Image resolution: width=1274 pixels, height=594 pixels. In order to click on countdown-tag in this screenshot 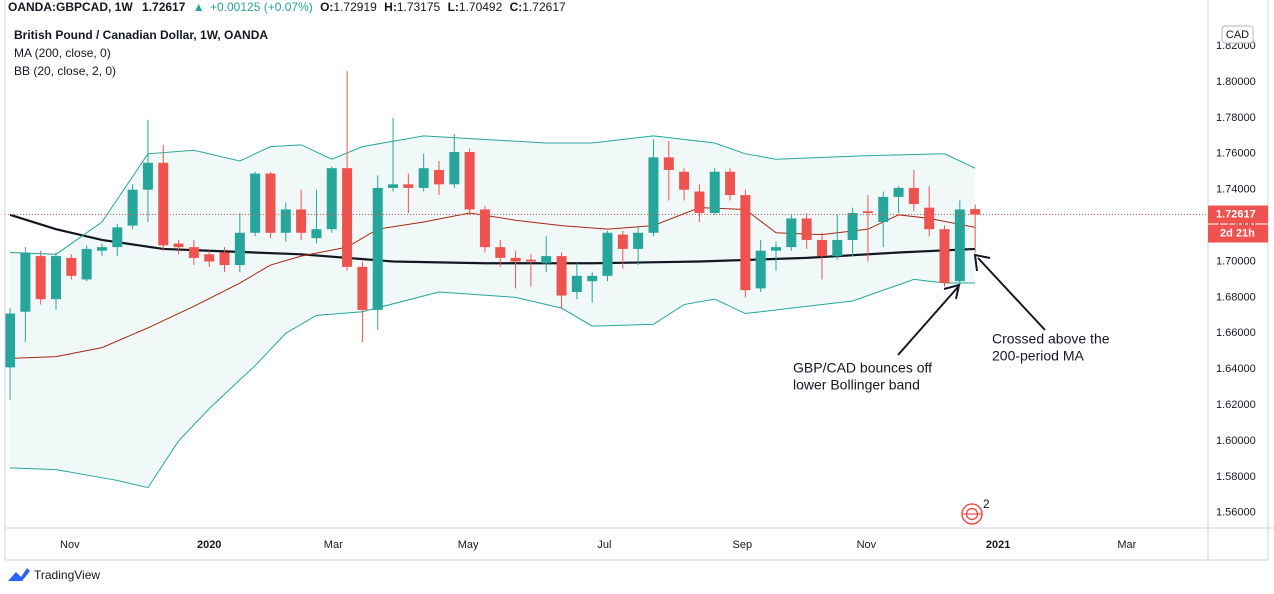, I will do `click(1238, 233)`.